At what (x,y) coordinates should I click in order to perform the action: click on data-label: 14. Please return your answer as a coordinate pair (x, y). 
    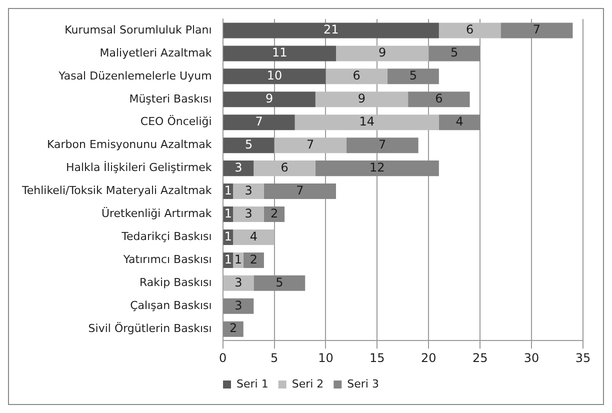
    Looking at the image, I should click on (367, 121).